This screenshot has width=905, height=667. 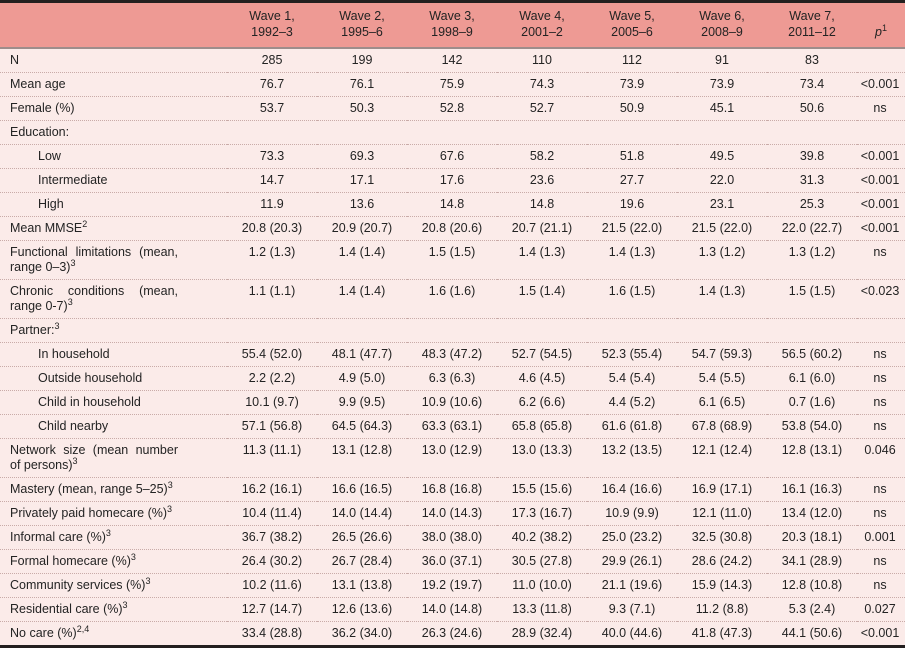 I want to click on value-cell: 20.9 (20.7), so click(x=362, y=228).